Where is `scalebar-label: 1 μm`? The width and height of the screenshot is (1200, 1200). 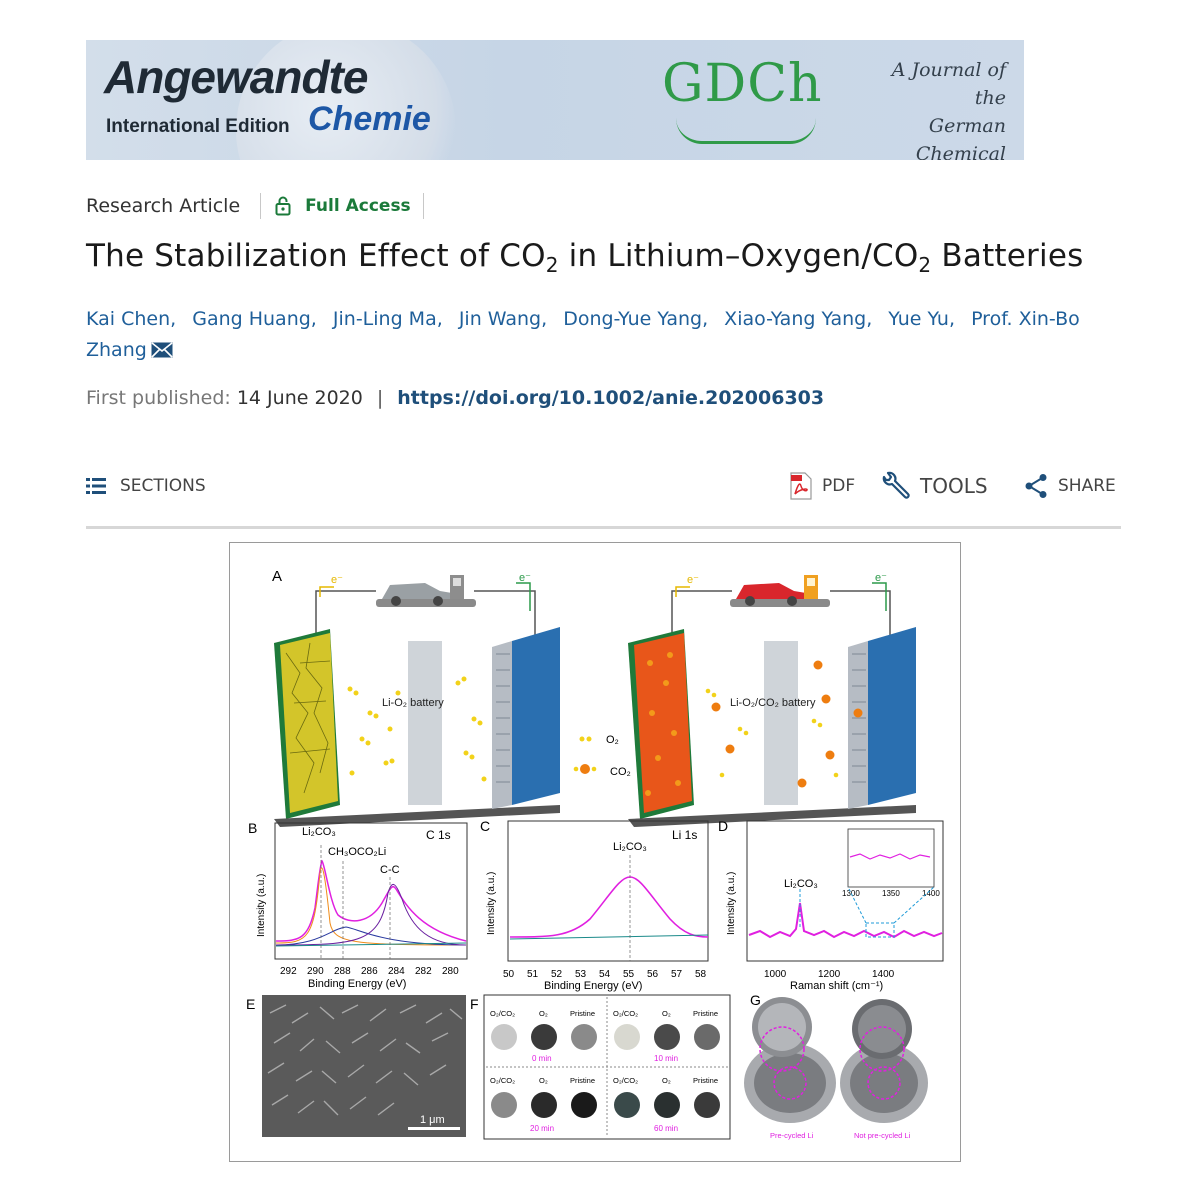
scalebar-label: 1 μm is located at coordinates (432, 1120).